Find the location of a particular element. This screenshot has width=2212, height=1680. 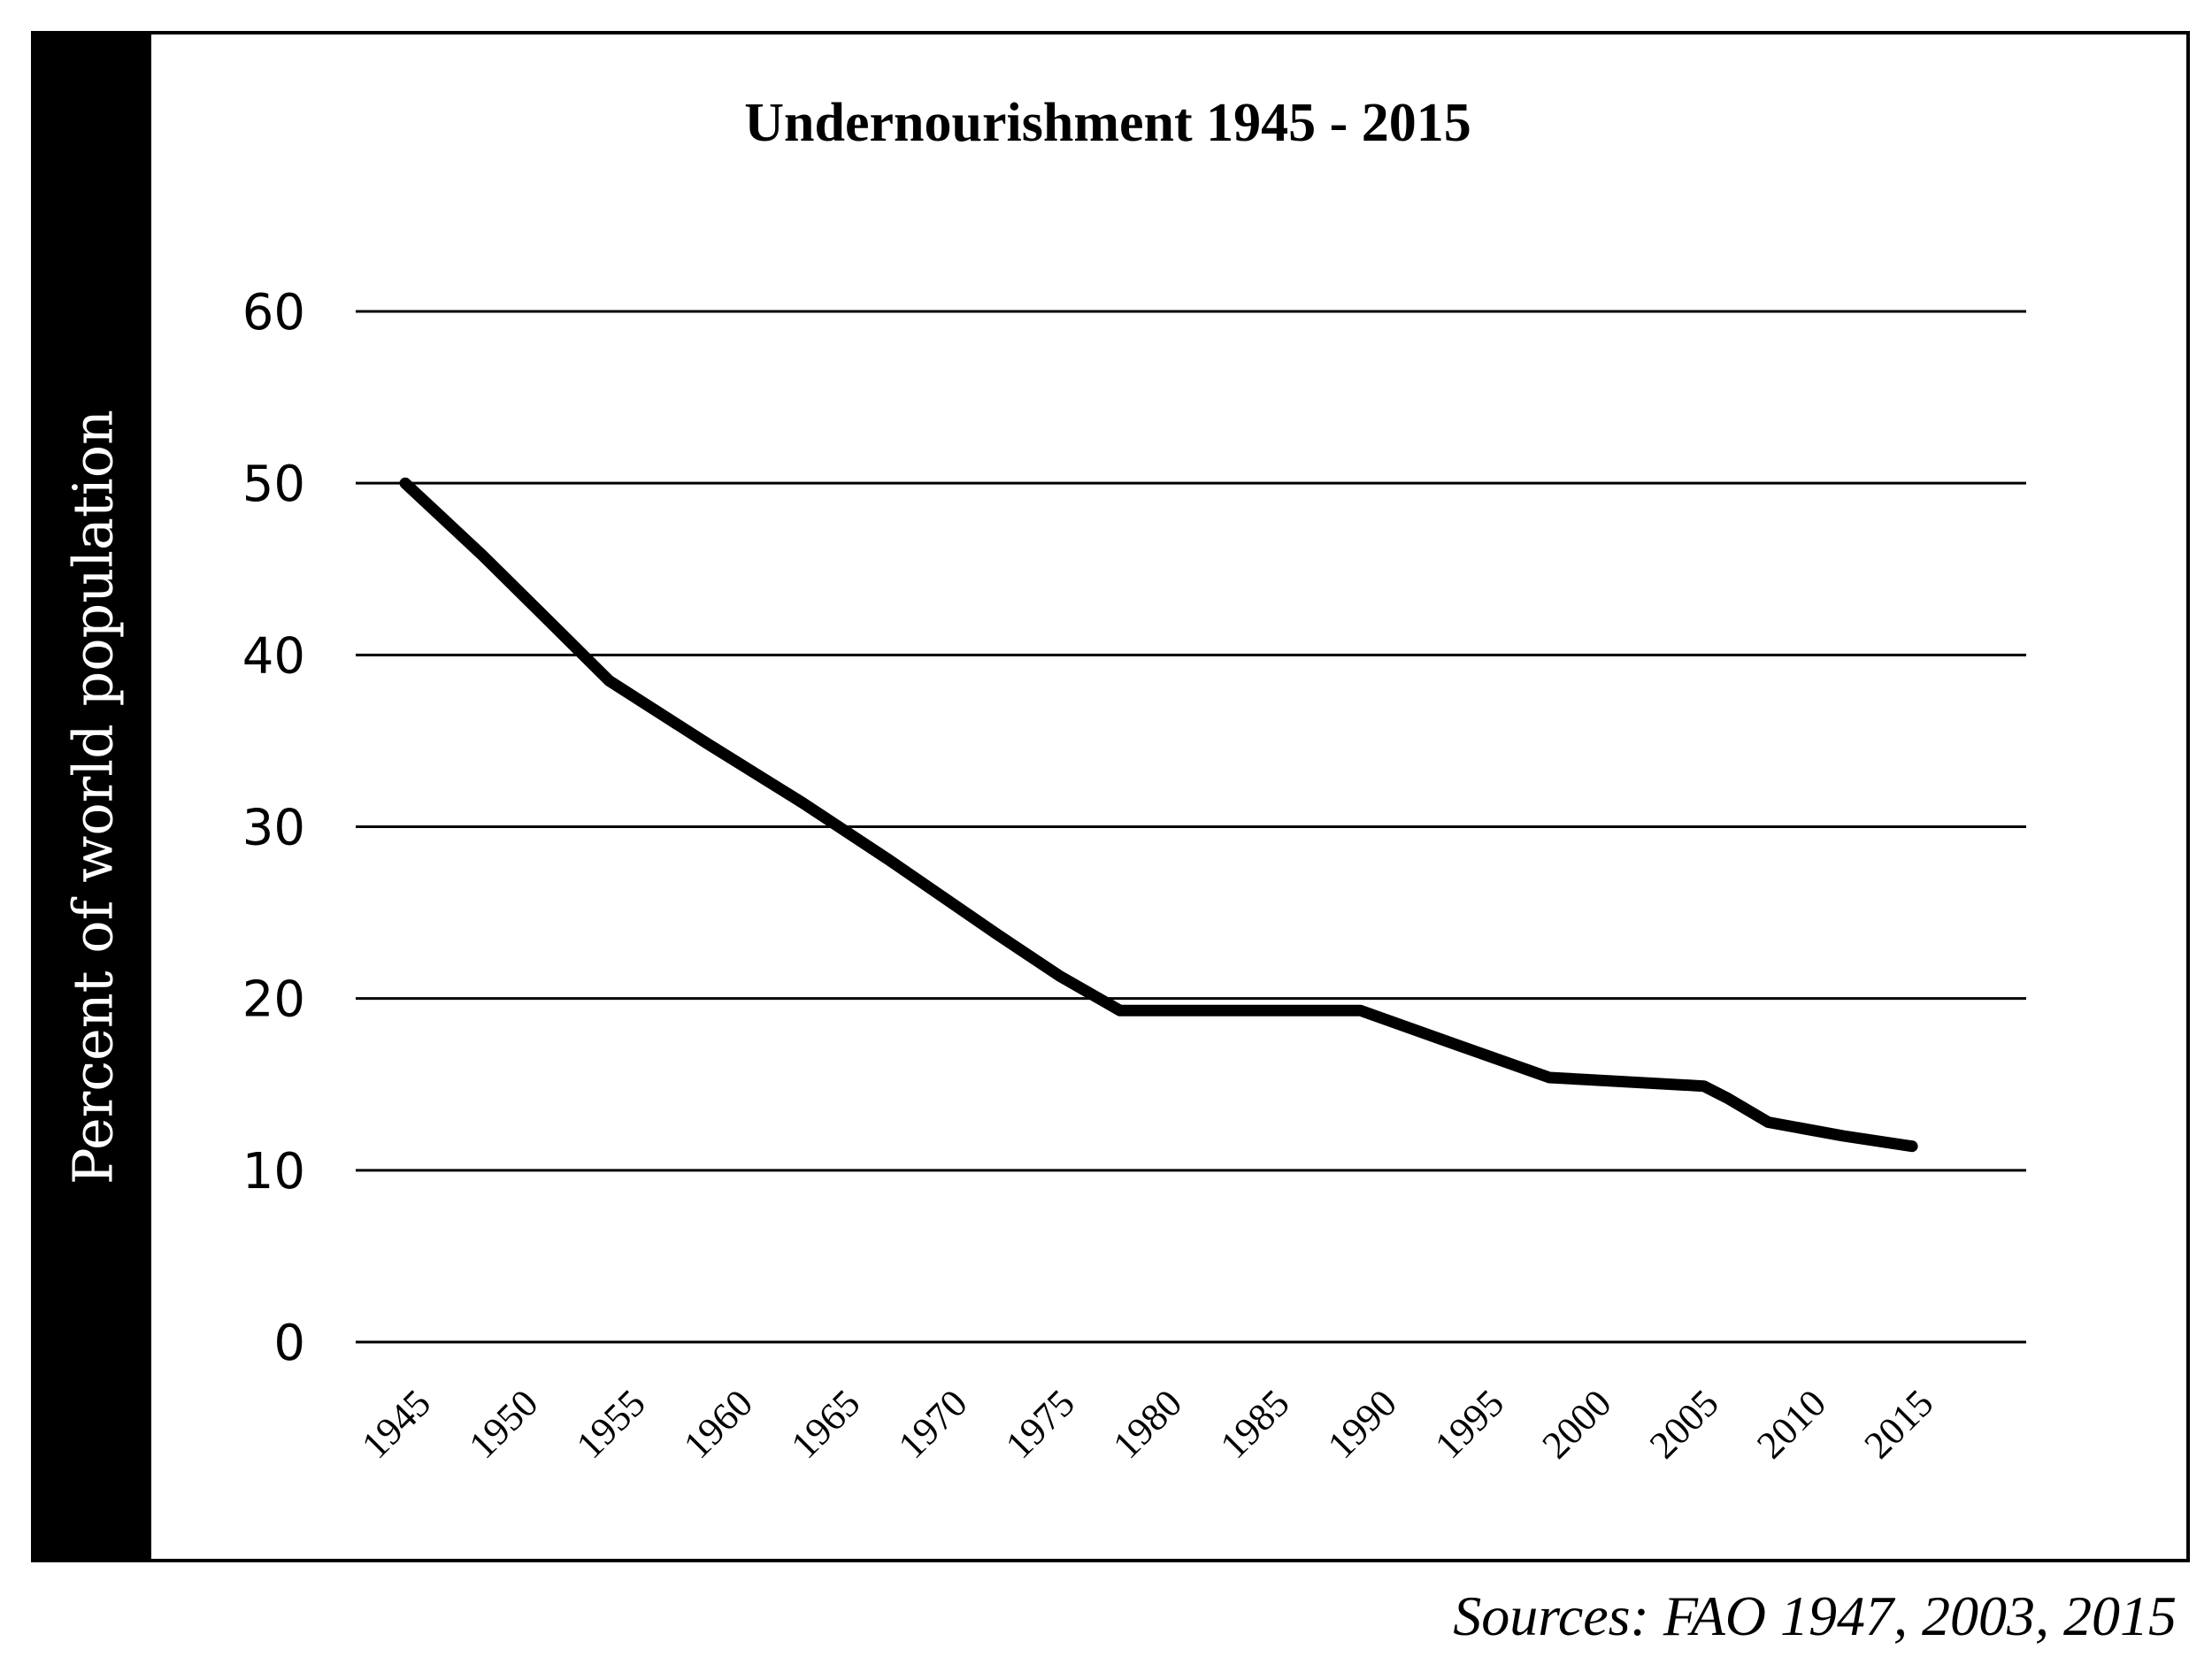

y-tick-label: 50 is located at coordinates (274, 484).